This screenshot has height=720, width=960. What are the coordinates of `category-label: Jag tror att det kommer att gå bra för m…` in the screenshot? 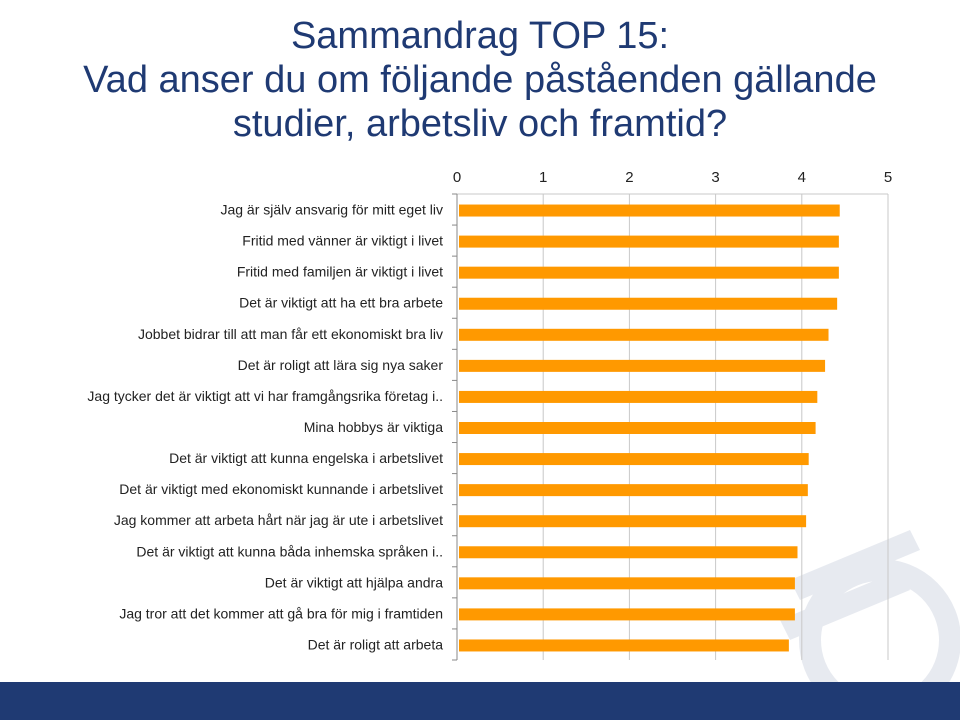 It's located at (281, 613).